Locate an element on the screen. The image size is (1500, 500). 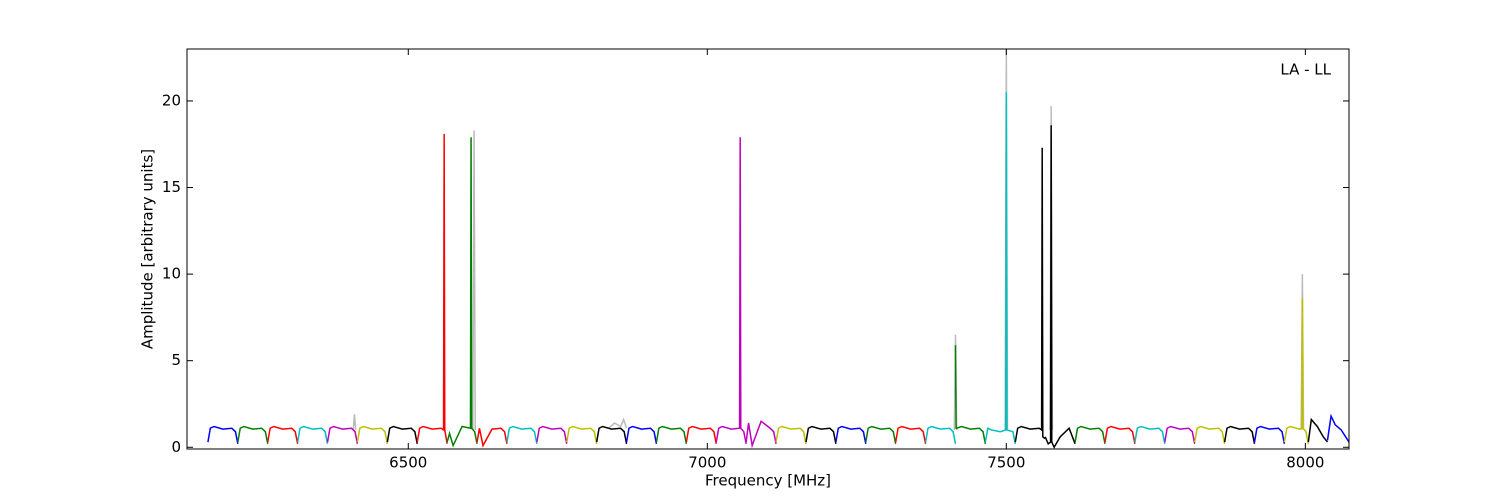
y-tick-label: 5 is located at coordinates (176, 360).